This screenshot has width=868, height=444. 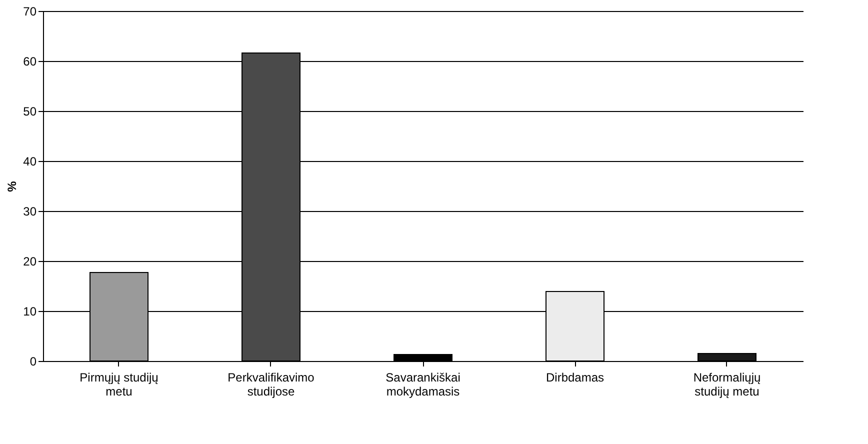 What do you see at coordinates (423, 384) in the screenshot?
I see `x-tick-label: Savarankiškai mokydamasis` at bounding box center [423, 384].